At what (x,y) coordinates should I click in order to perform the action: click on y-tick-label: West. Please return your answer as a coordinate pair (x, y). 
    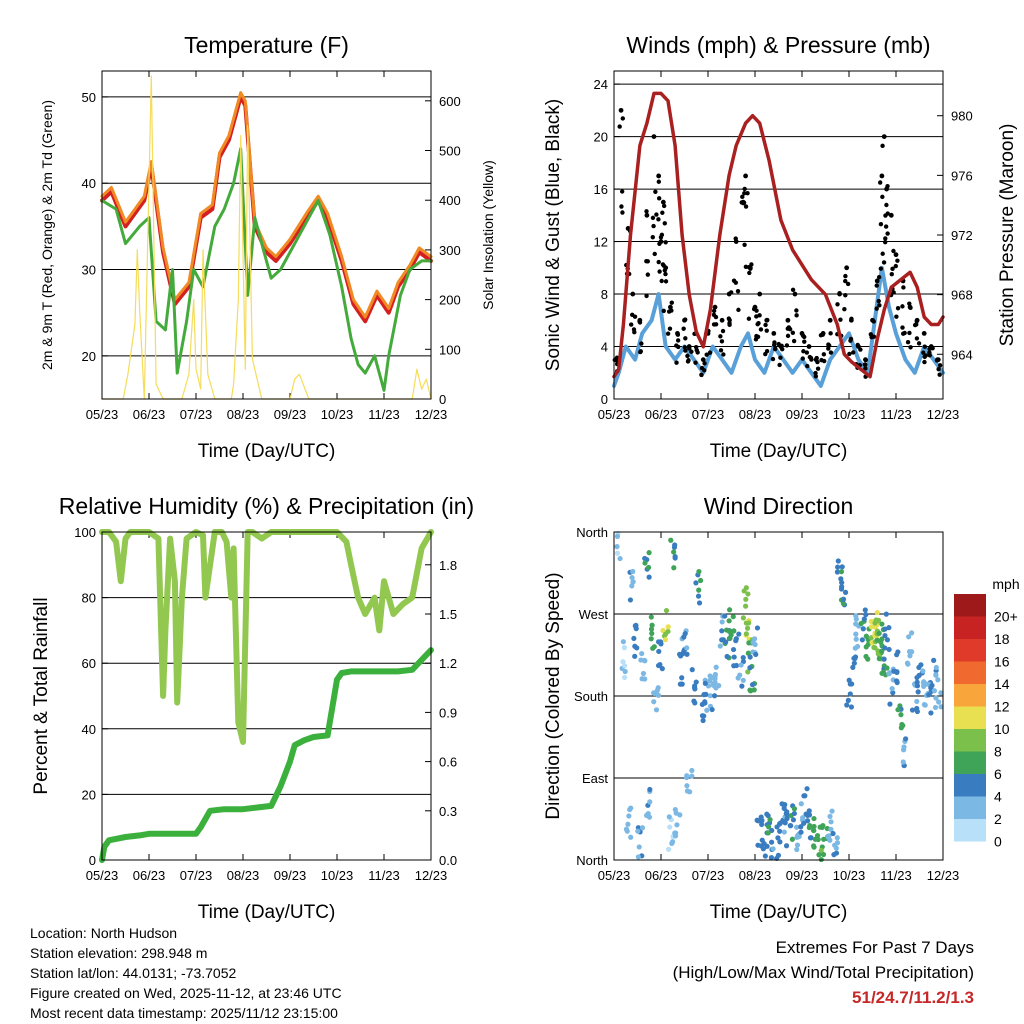
    Looking at the image, I should click on (594, 614).